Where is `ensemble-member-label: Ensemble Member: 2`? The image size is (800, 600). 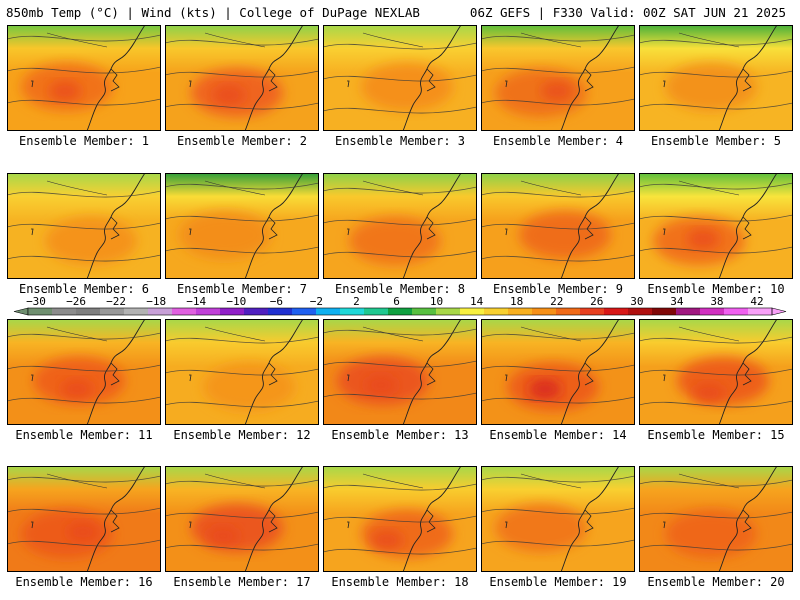
ensemble-member-label: Ensemble Member: 2 is located at coordinates (242, 141).